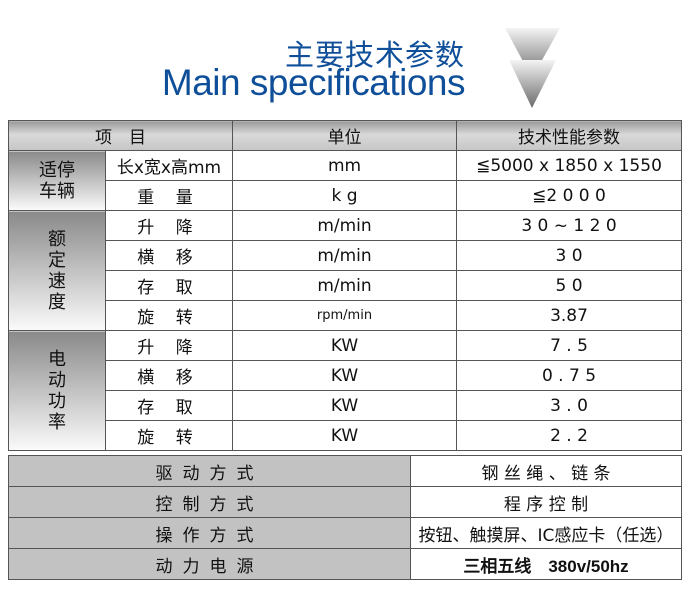  What do you see at coordinates (209, 502) in the screenshot?
I see `item-cell: 控制方式` at bounding box center [209, 502].